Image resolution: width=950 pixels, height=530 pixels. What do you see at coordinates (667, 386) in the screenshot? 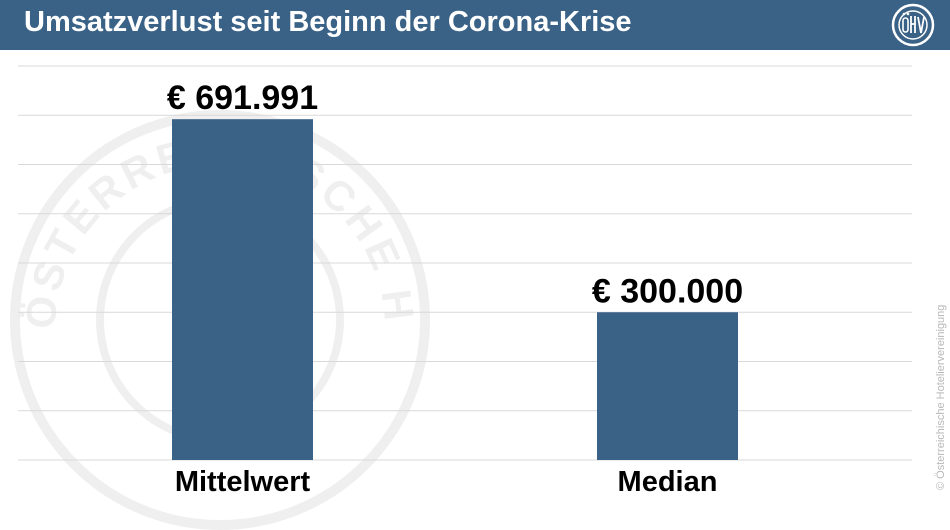
I see `bar-median` at bounding box center [667, 386].